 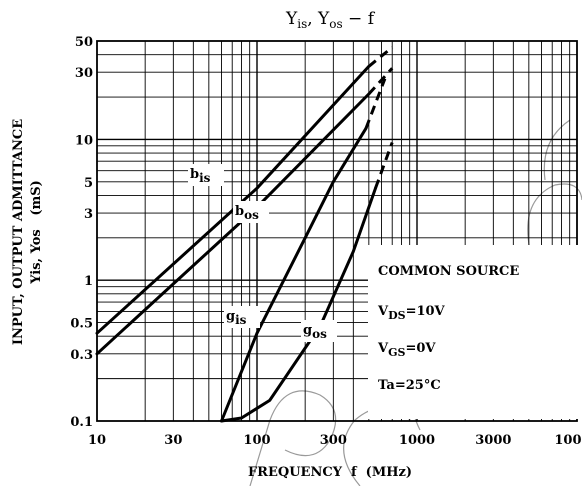 What do you see at coordinates (330, 472) in the screenshot?
I see `x-axis-label: FREQUENCY f (MHz)` at bounding box center [330, 472].